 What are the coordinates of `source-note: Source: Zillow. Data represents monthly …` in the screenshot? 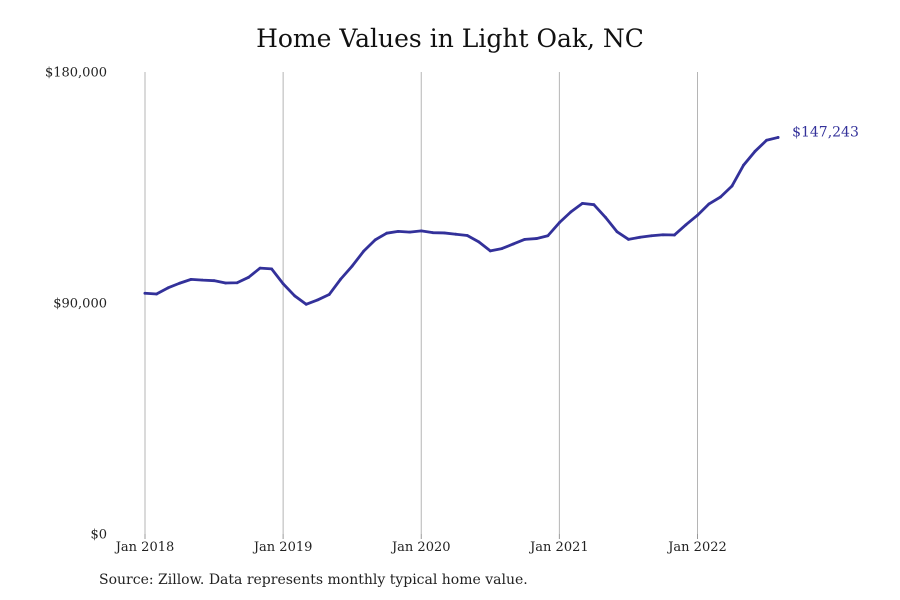 It's located at (313, 580).